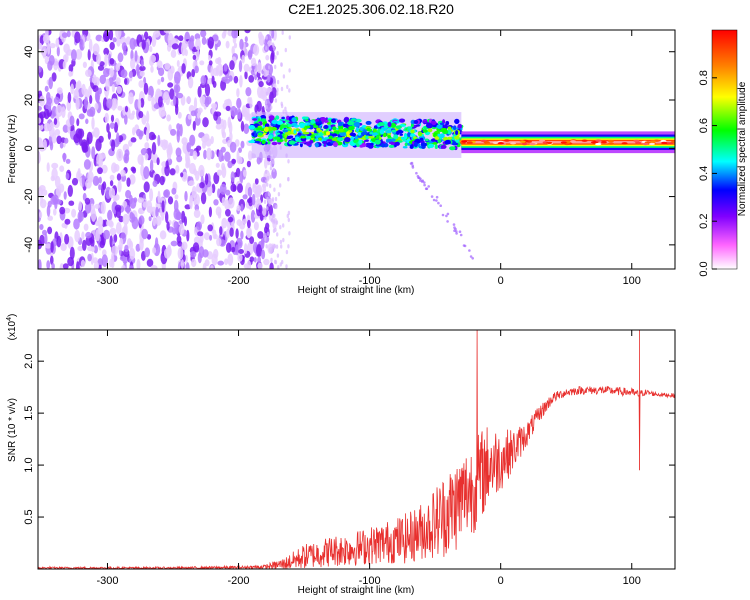 The height and width of the screenshot is (600, 750). What do you see at coordinates (107, 581) in the screenshot?
I see `x-tick-label: -300` at bounding box center [107, 581].